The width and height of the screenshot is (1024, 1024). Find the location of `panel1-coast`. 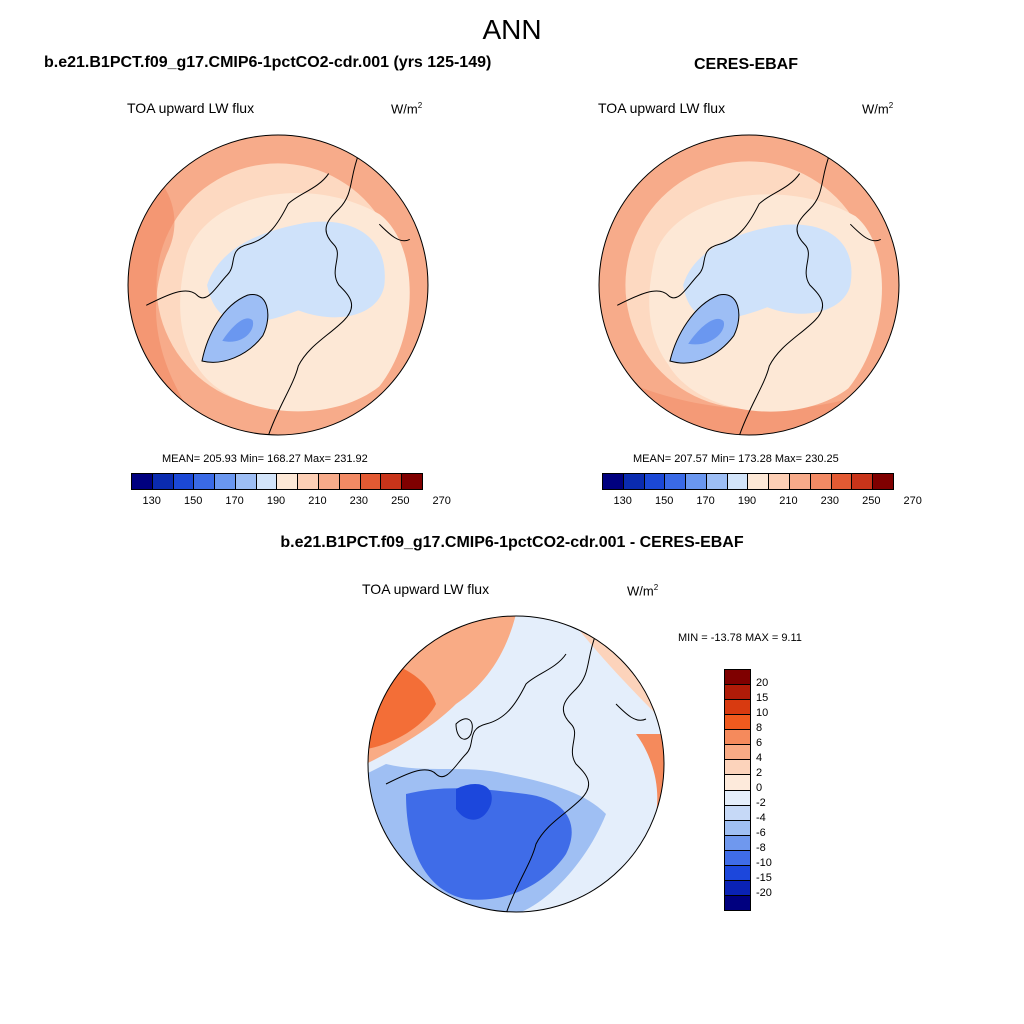

panel1-coast is located at coordinates (278, 294).